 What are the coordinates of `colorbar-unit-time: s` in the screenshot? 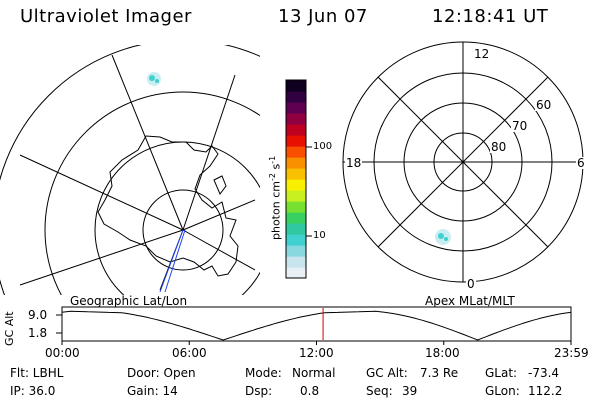 It's located at (276, 166).